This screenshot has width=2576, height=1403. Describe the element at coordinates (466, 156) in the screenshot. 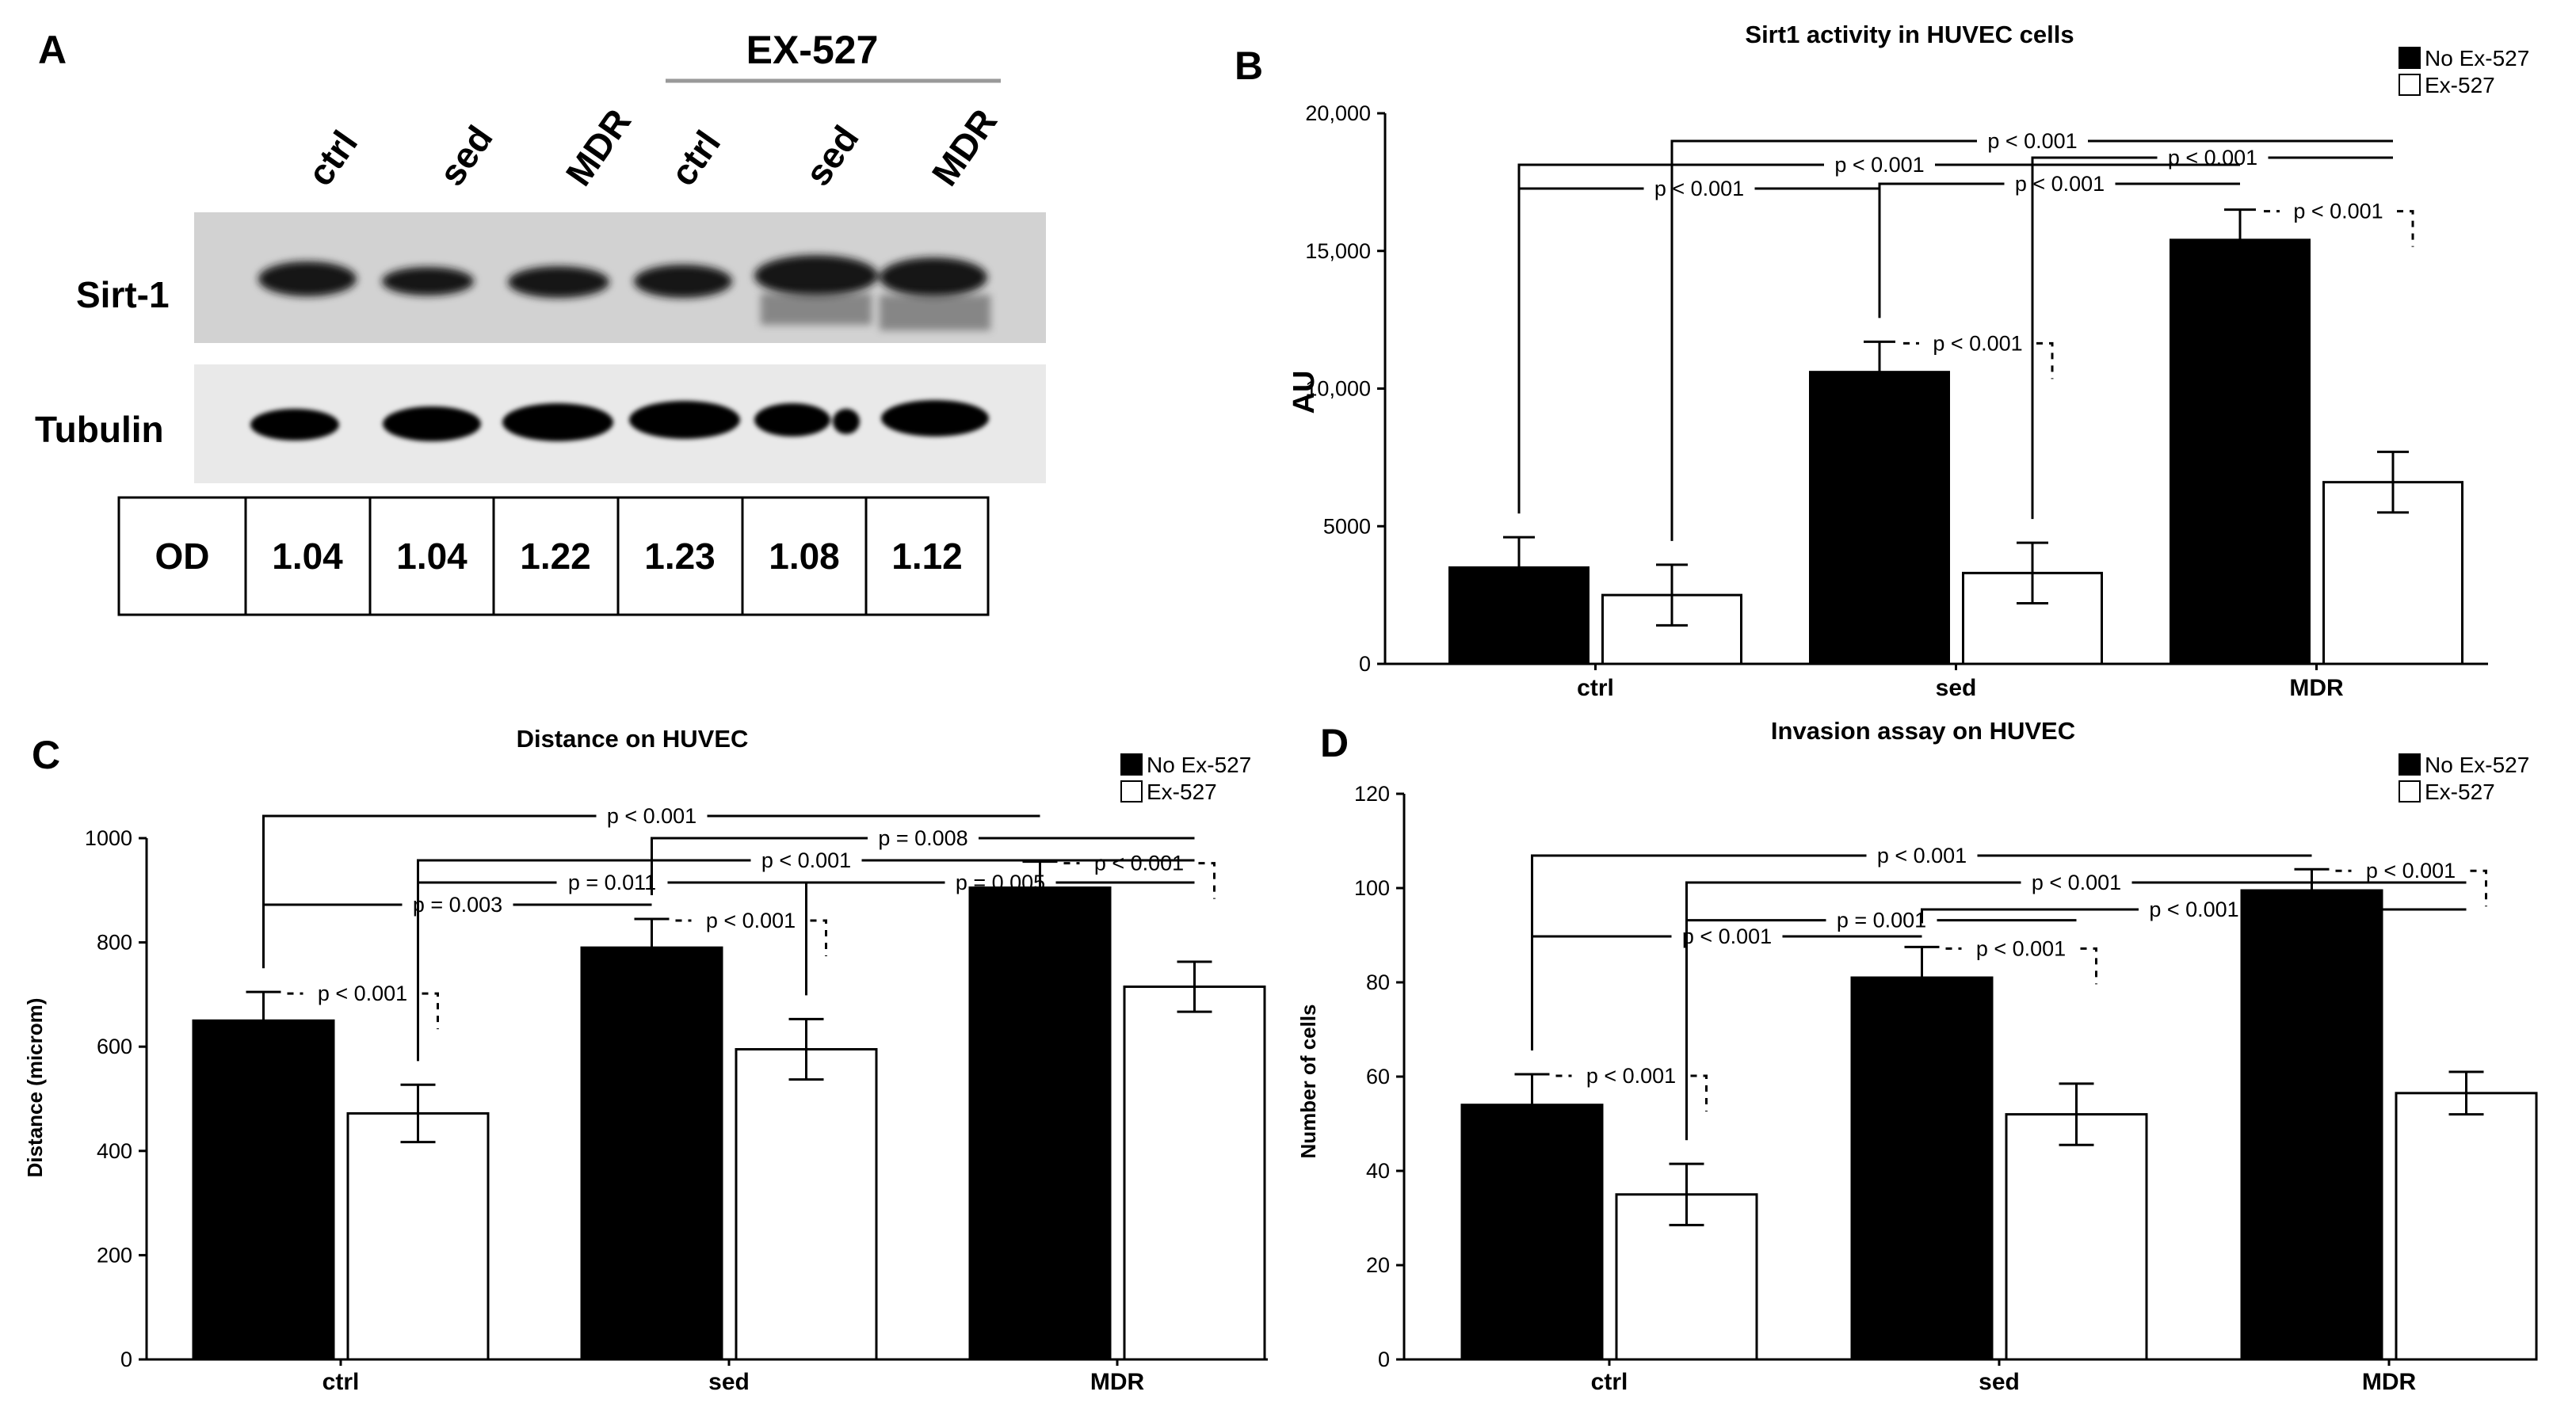

I see `lane-label-sed: sed` at that location.